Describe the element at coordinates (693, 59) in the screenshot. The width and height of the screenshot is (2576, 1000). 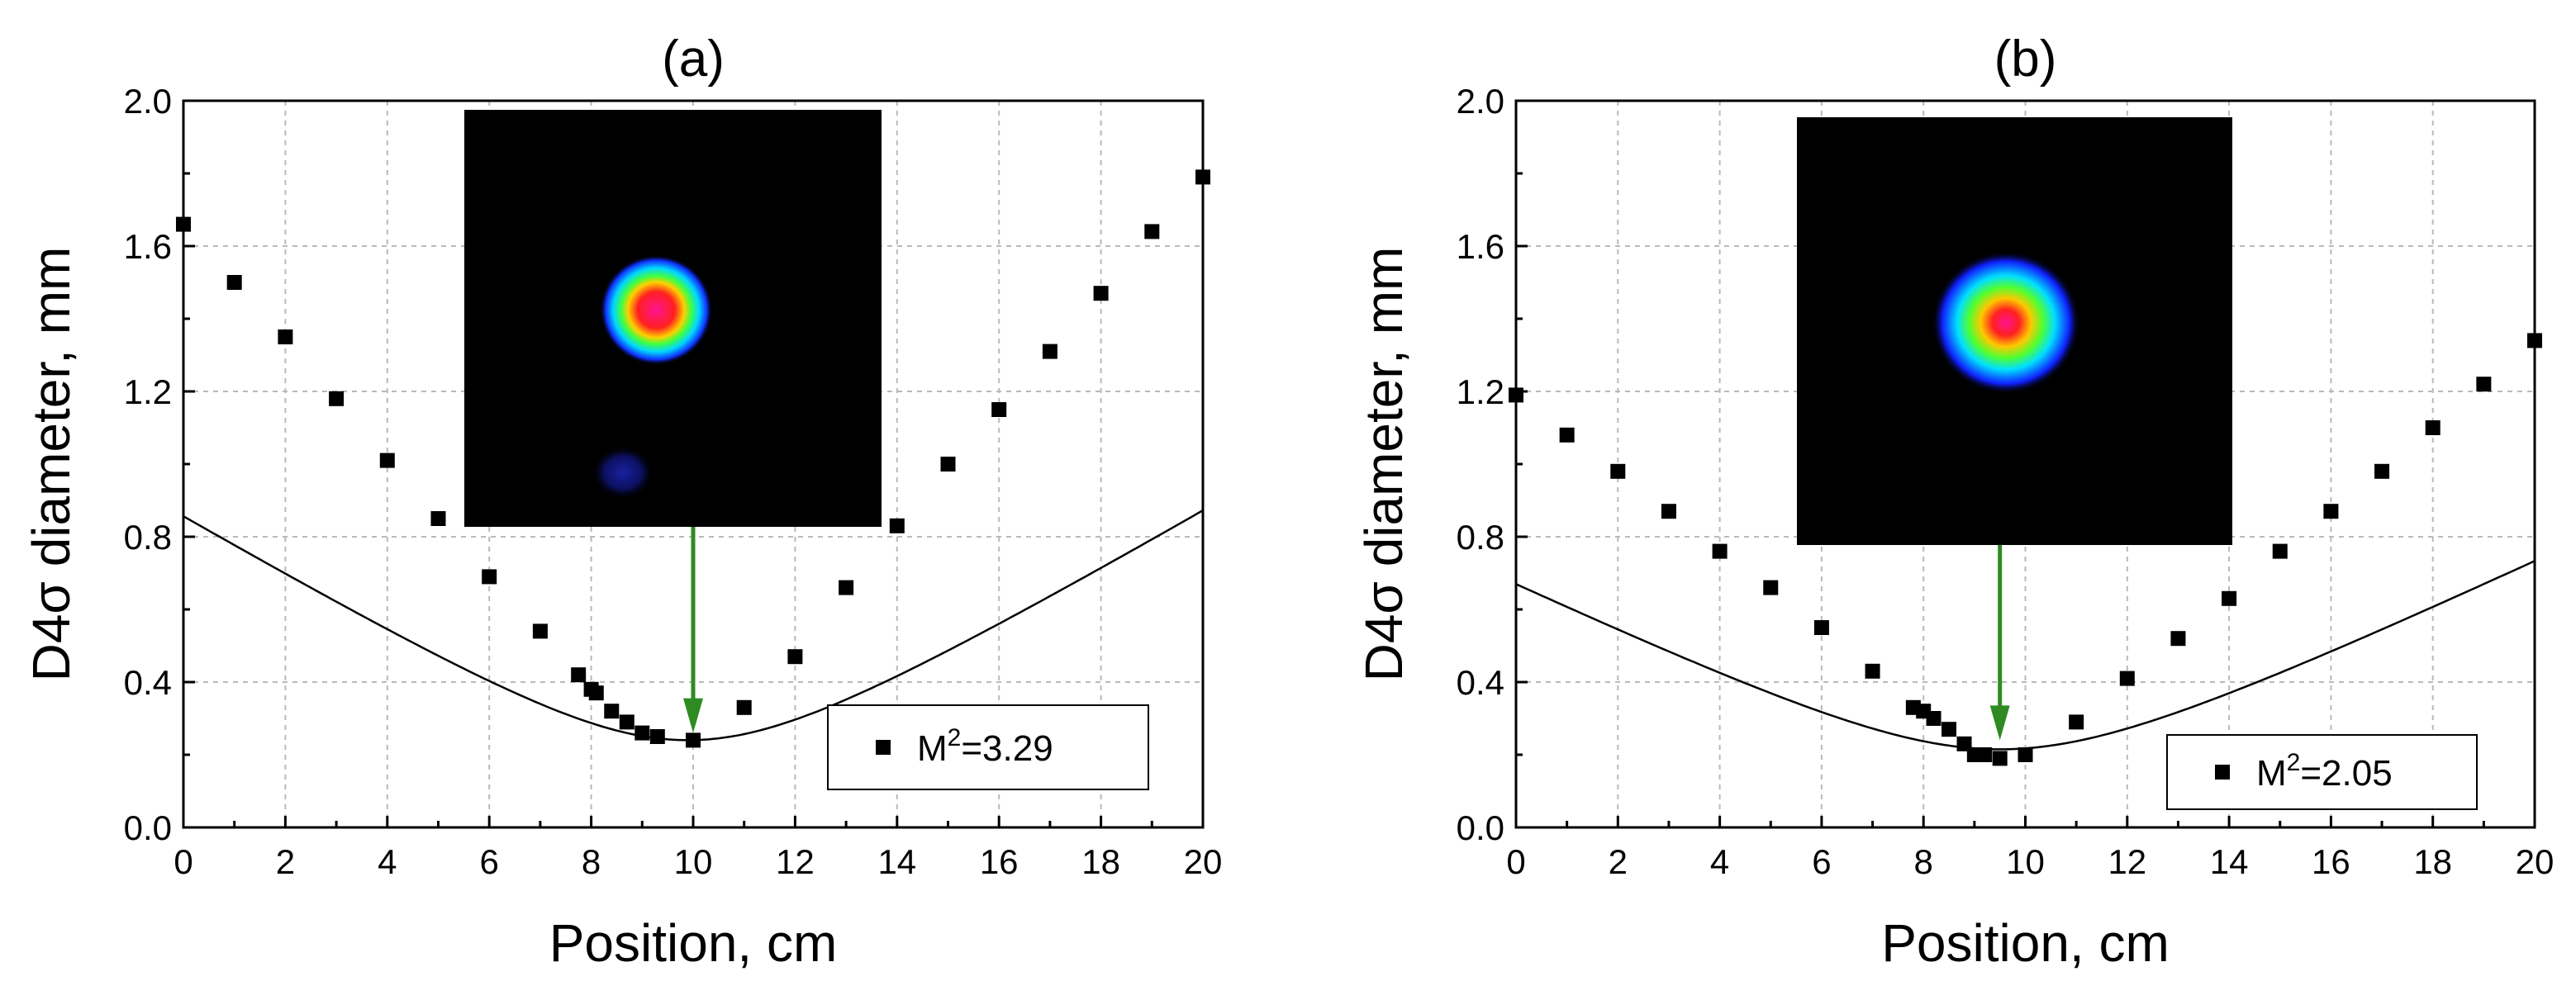
I see `panel-title: (a)` at that location.